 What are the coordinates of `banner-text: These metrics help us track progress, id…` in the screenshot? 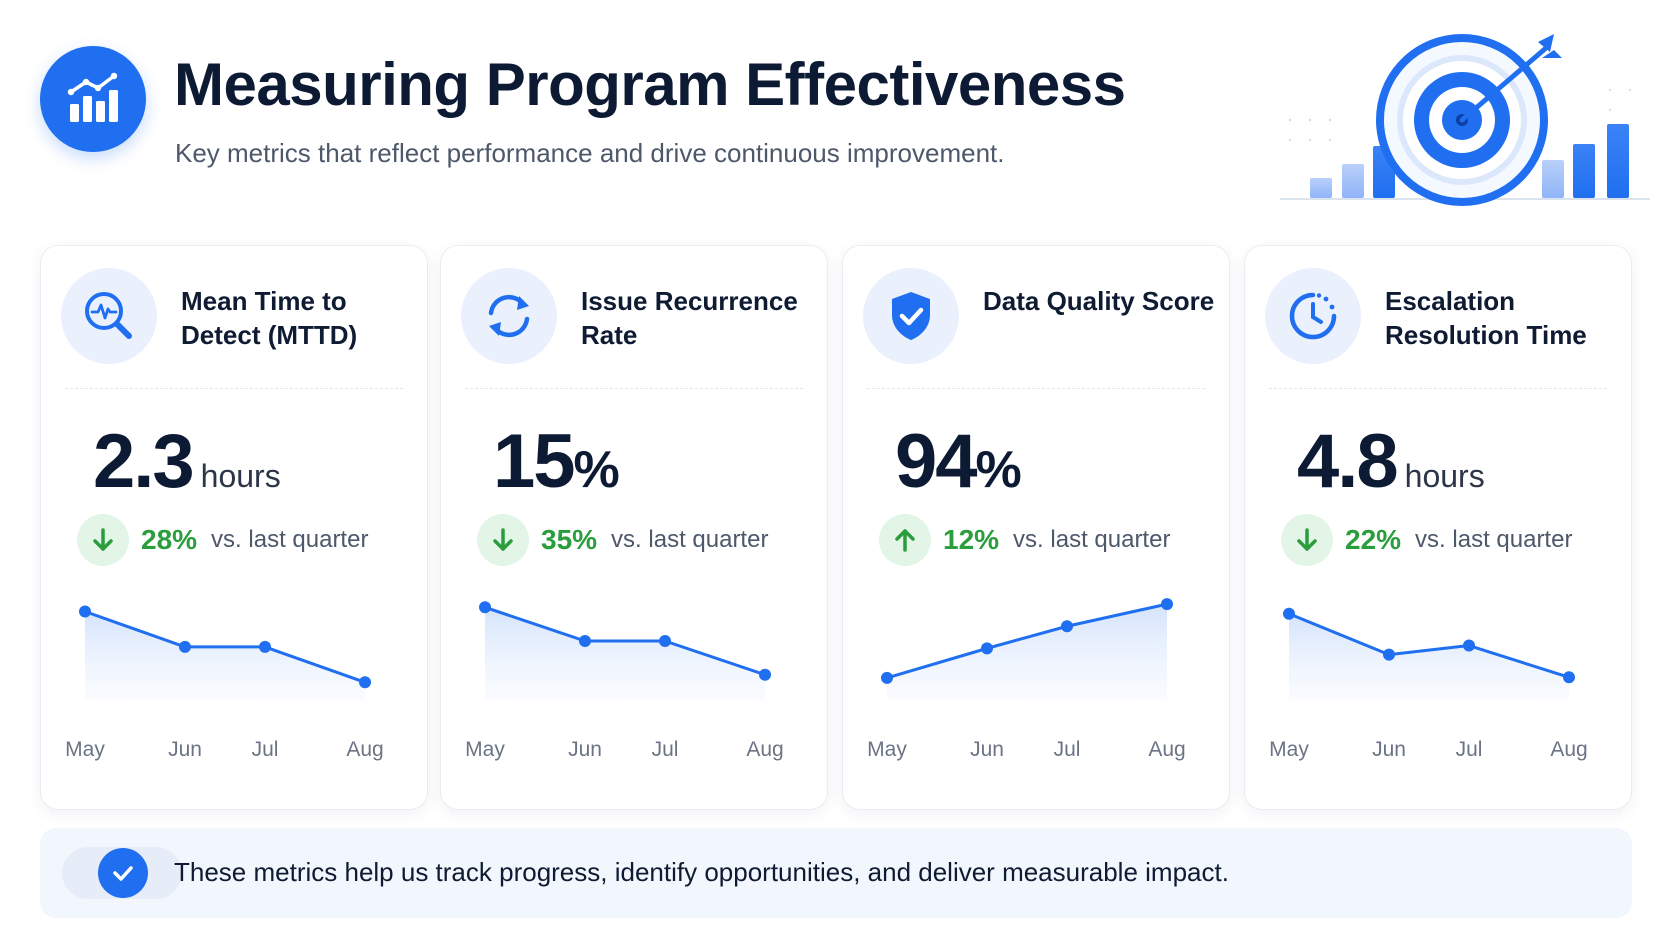 It's located at (701, 872).